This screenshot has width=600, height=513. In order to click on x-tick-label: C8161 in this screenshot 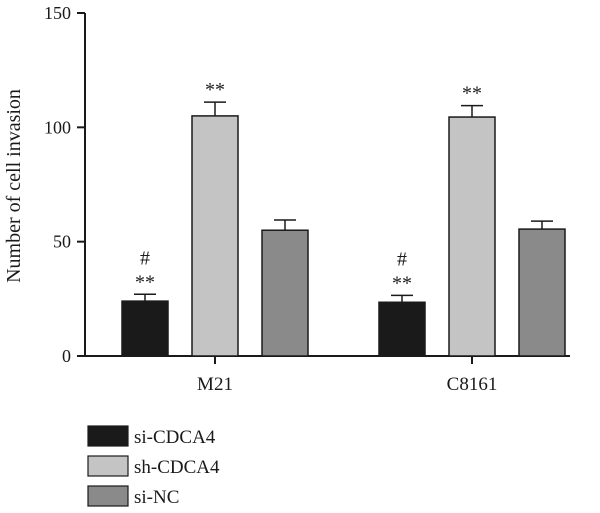, I will do `click(472, 384)`.